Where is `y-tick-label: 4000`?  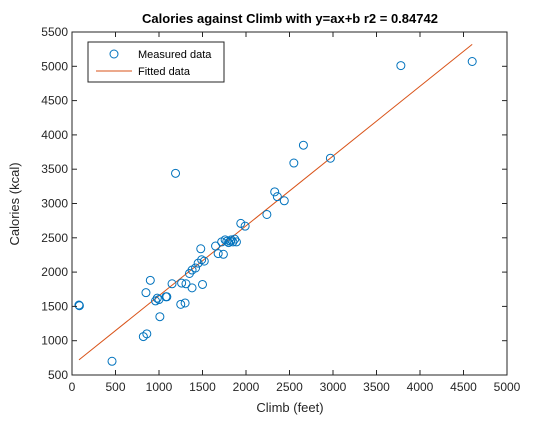
y-tick-label: 4000 is located at coordinates (54, 135).